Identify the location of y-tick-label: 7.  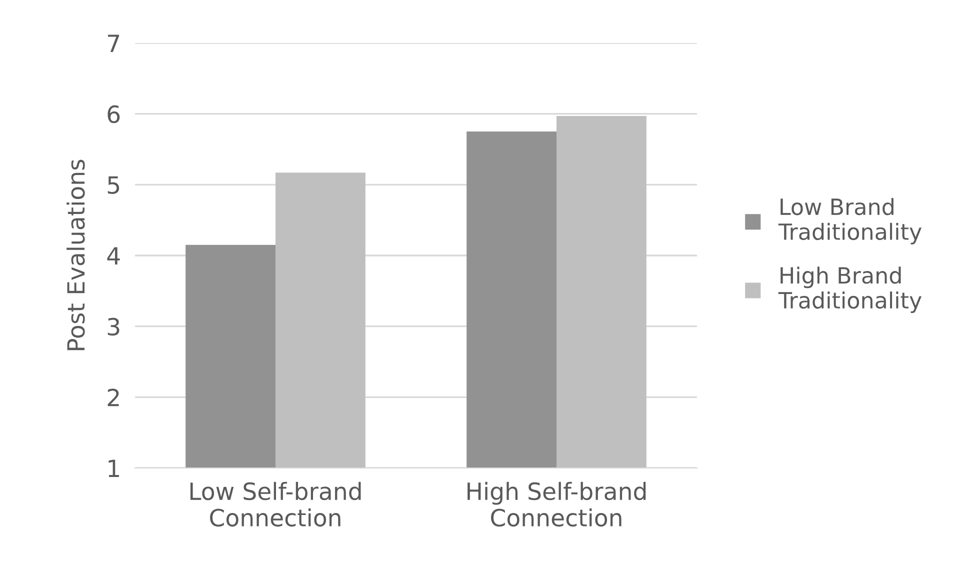
(114, 43).